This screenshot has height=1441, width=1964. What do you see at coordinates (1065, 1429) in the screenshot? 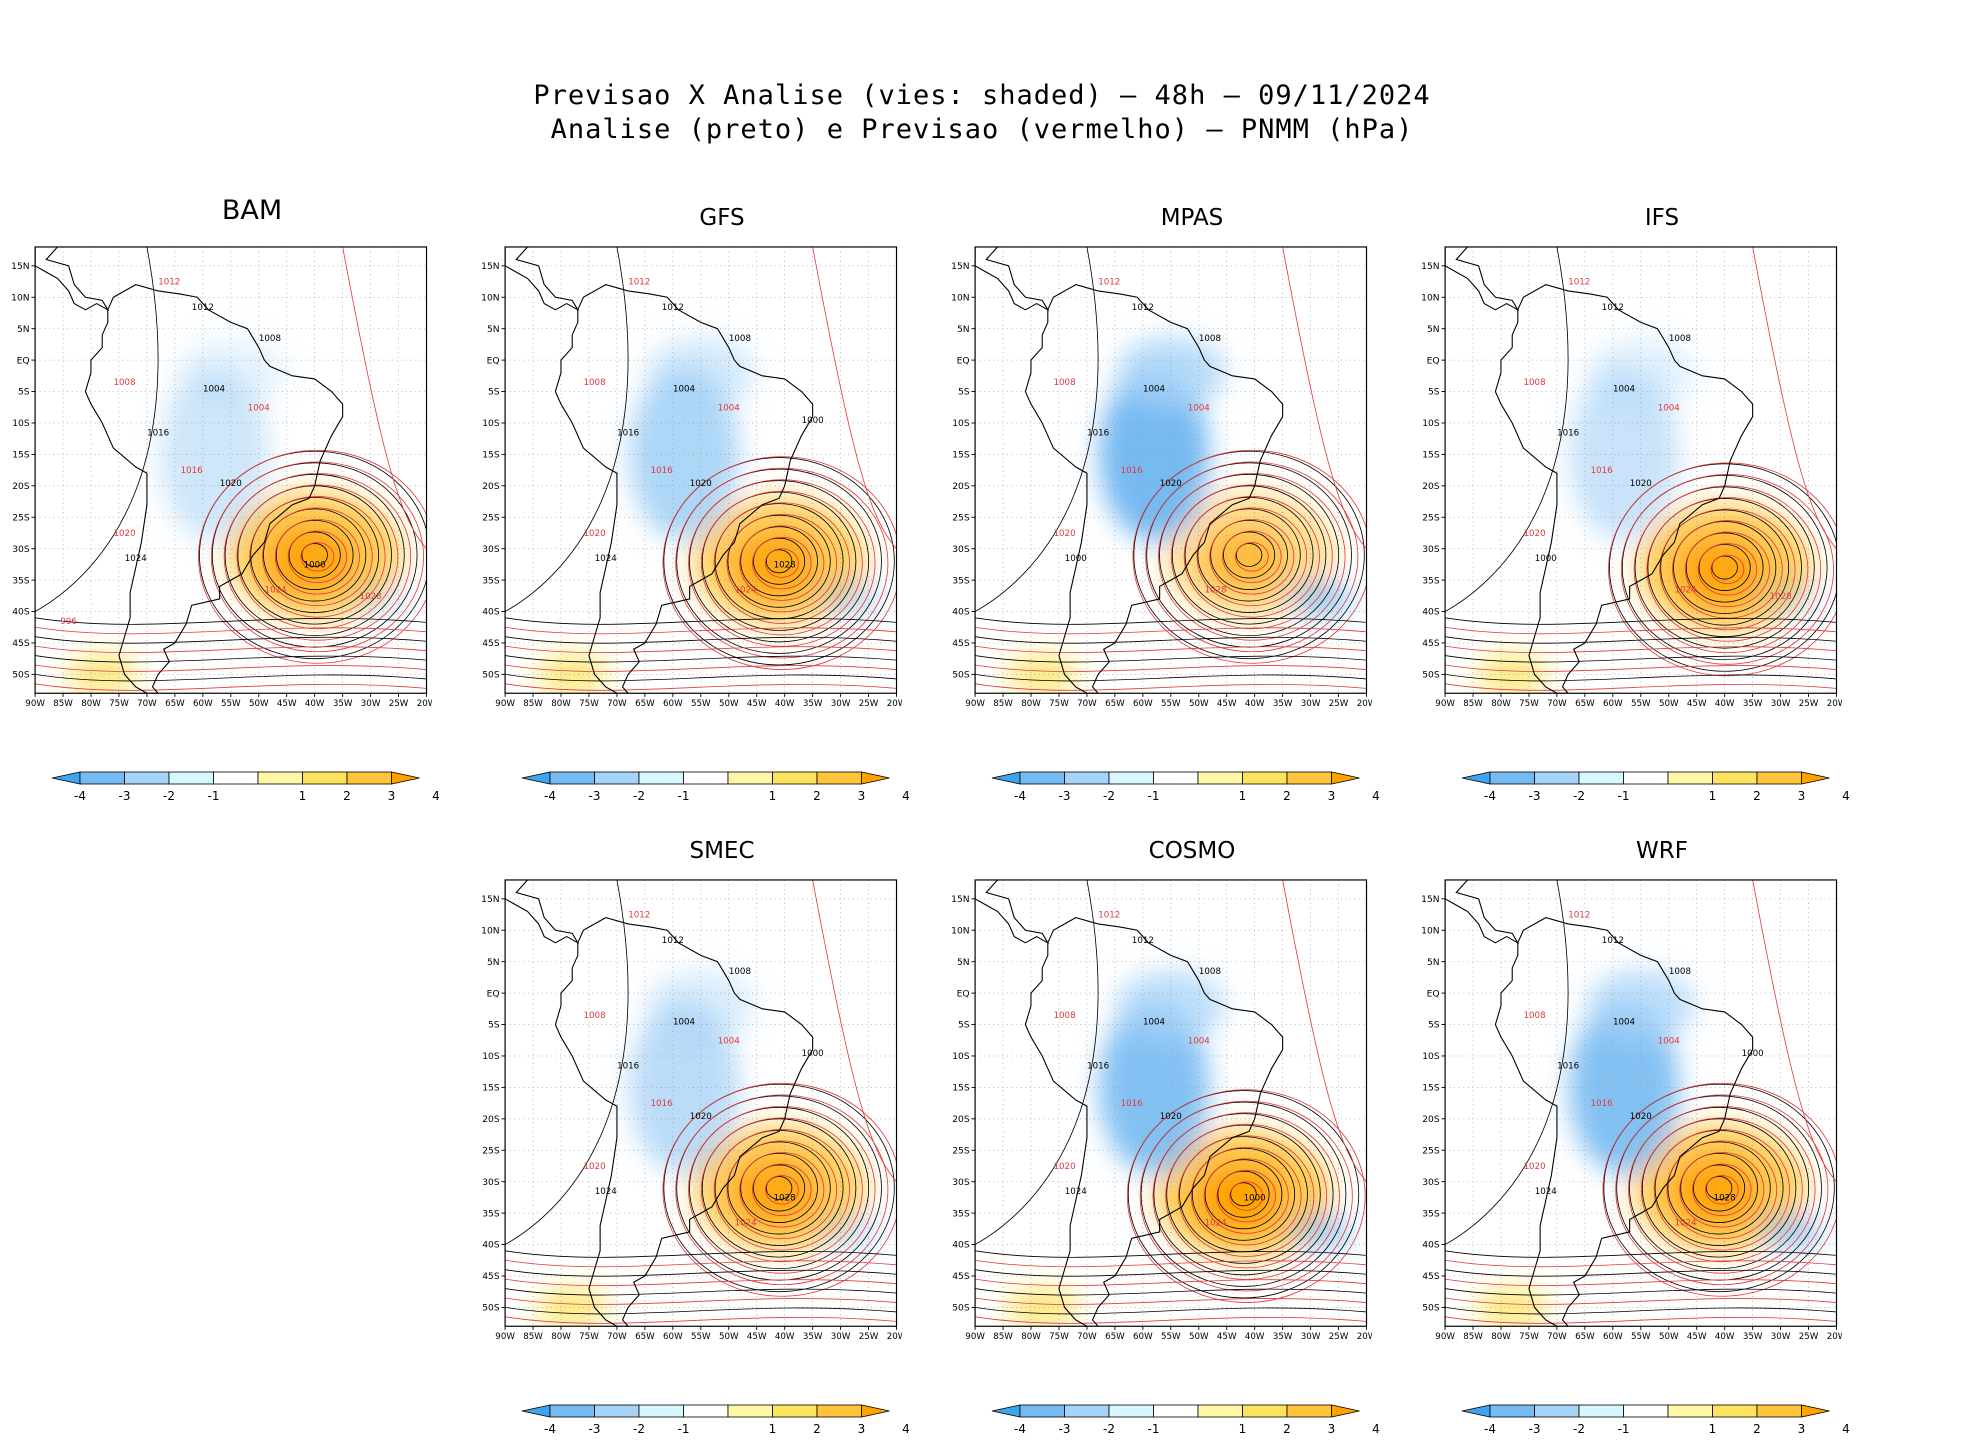
I see `colorbar-label: -3` at bounding box center [1065, 1429].